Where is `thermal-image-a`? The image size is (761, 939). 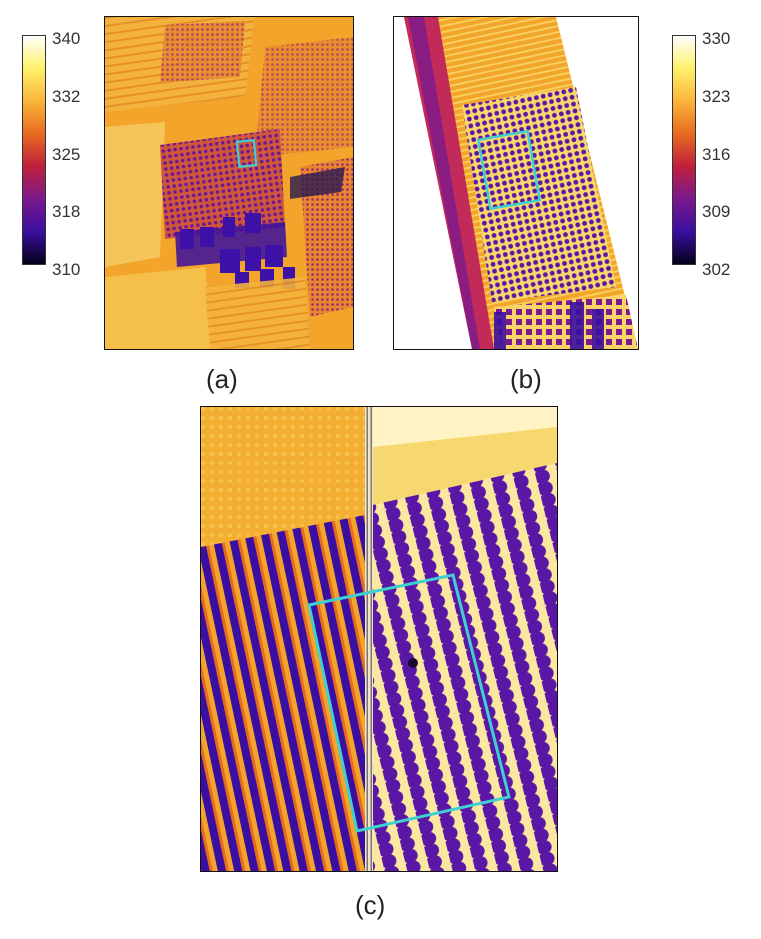 thermal-image-a is located at coordinates (229, 183).